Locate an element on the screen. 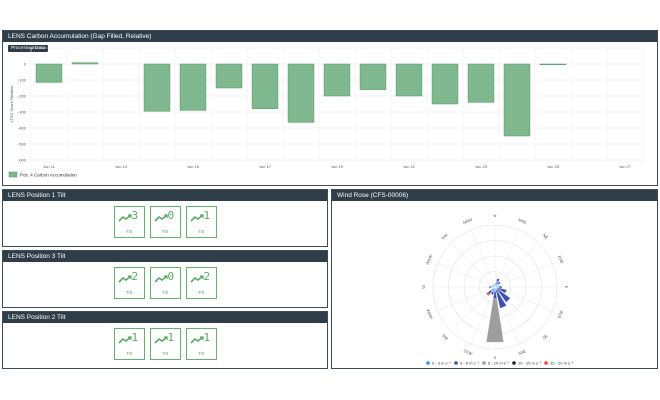  rose-direction-label: SW is located at coordinates (445, 337).